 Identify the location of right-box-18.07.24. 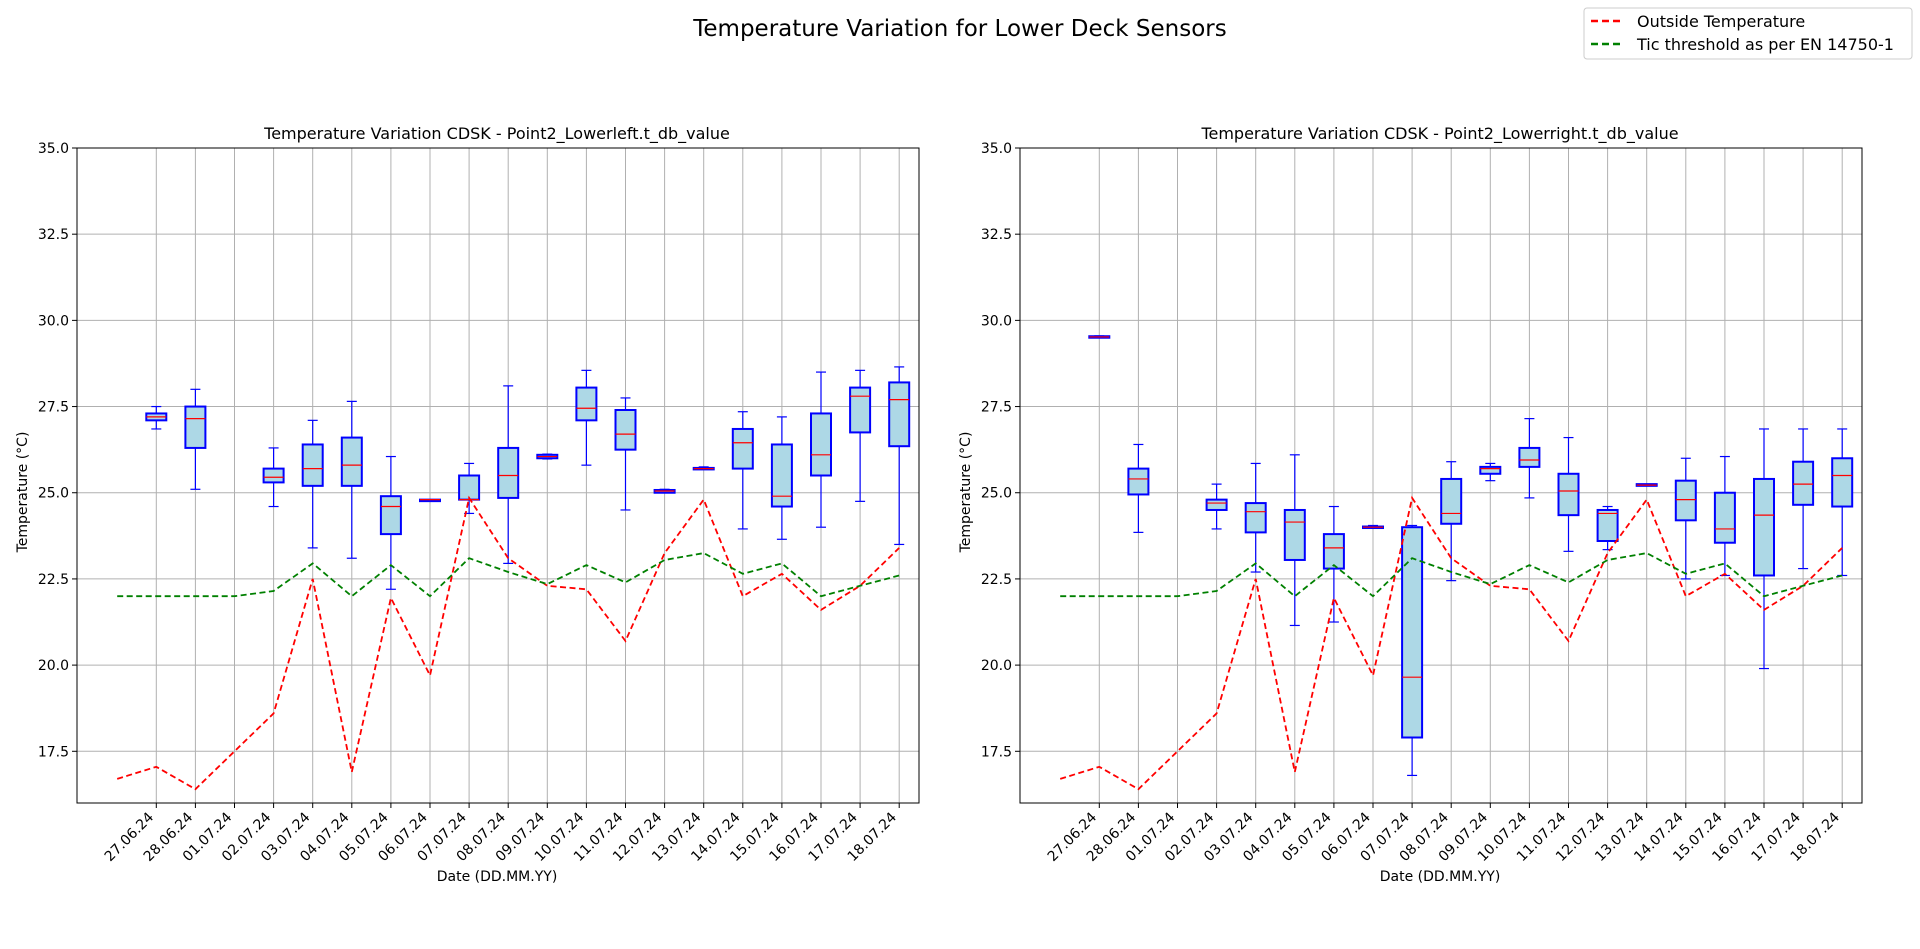
(1842, 502).